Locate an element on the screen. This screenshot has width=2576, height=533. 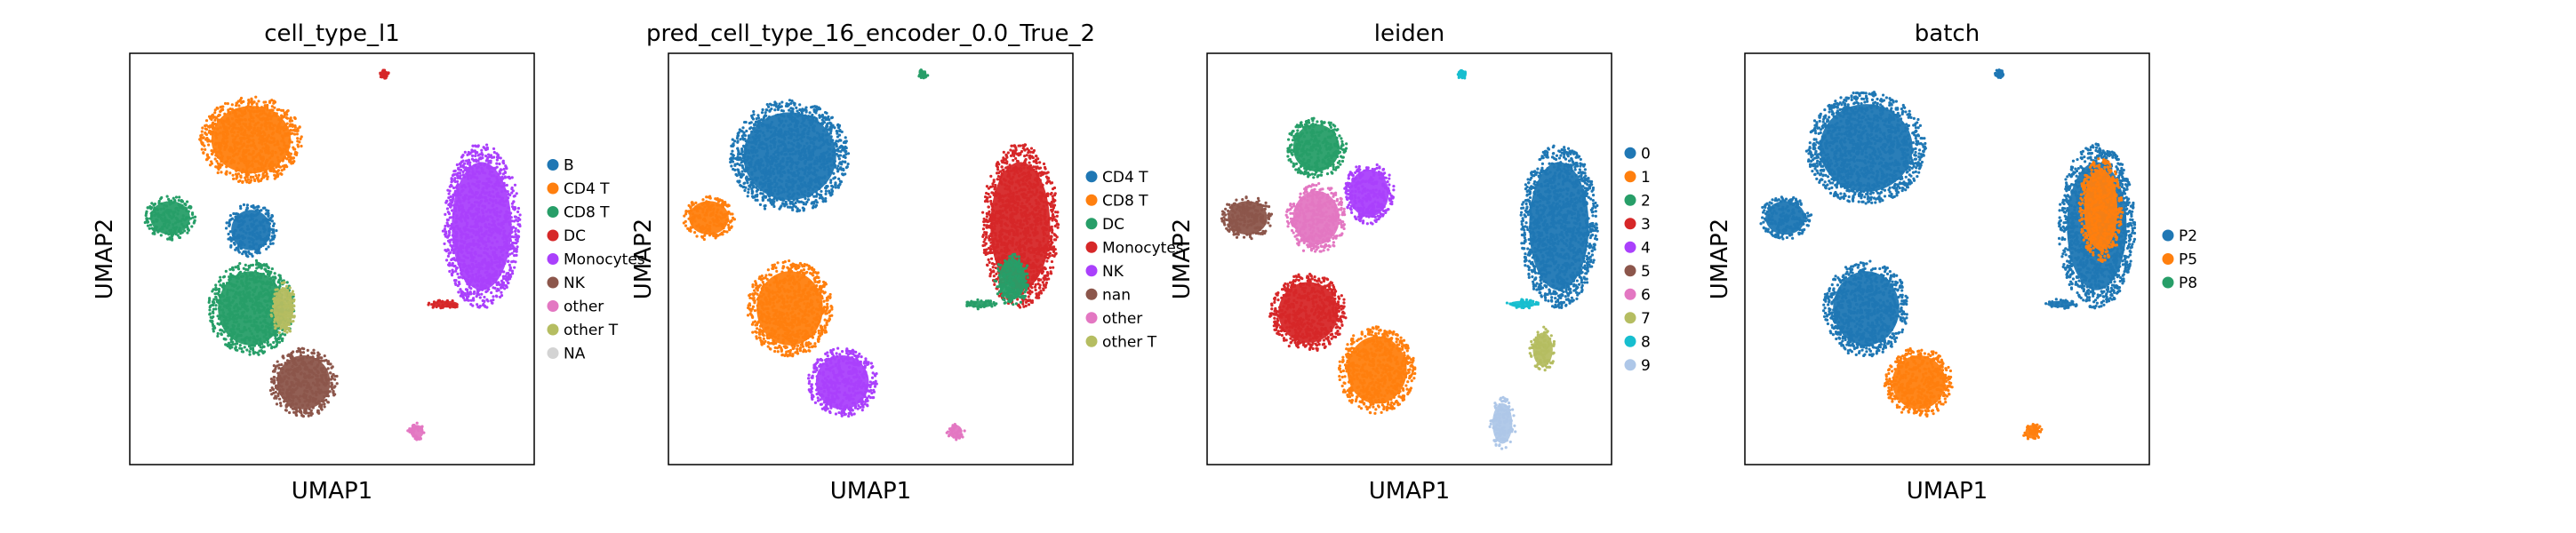
legend-label: other T is located at coordinates (591, 330).